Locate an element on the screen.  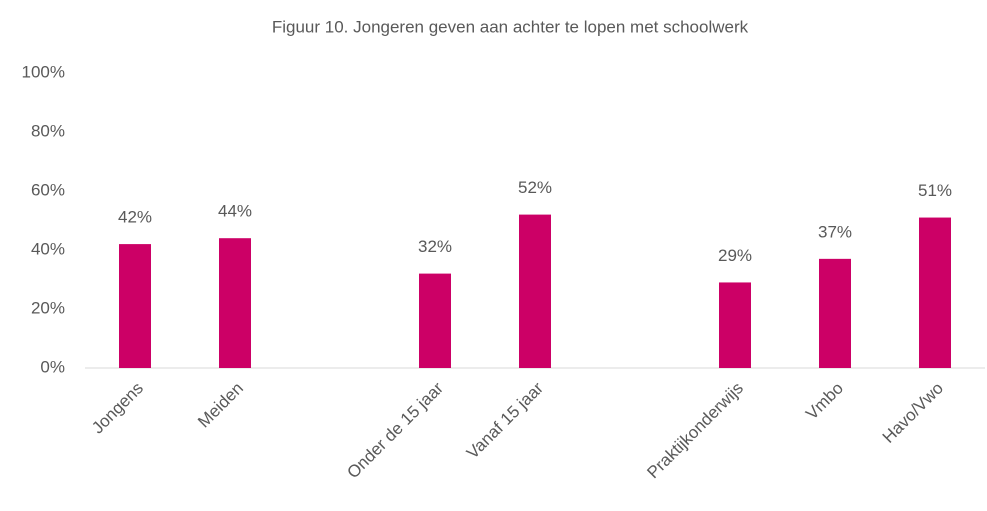
data-label: 52% is located at coordinates (535, 187).